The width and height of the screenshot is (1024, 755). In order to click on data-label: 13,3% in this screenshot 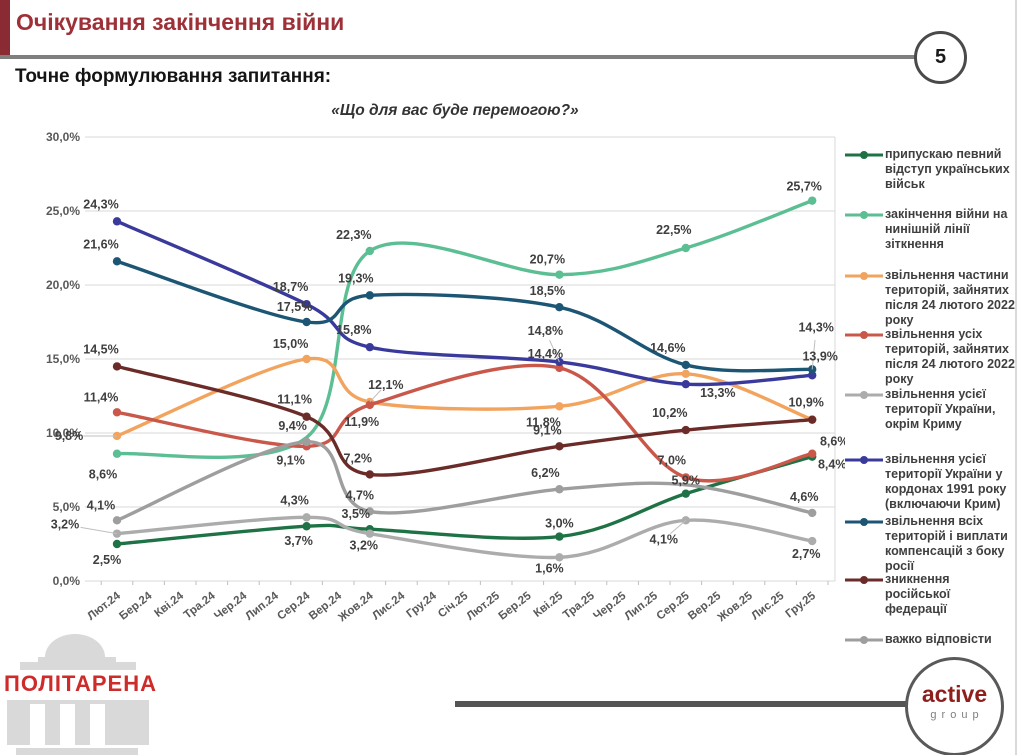, I will do `click(717, 393)`.